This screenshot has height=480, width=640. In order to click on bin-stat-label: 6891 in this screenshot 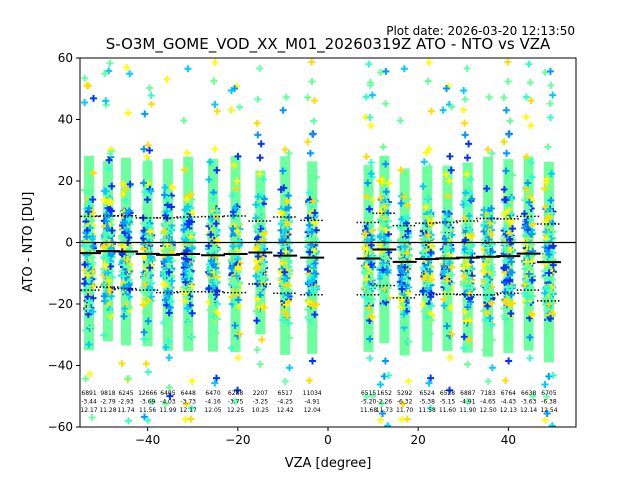, I will do `click(88, 393)`.